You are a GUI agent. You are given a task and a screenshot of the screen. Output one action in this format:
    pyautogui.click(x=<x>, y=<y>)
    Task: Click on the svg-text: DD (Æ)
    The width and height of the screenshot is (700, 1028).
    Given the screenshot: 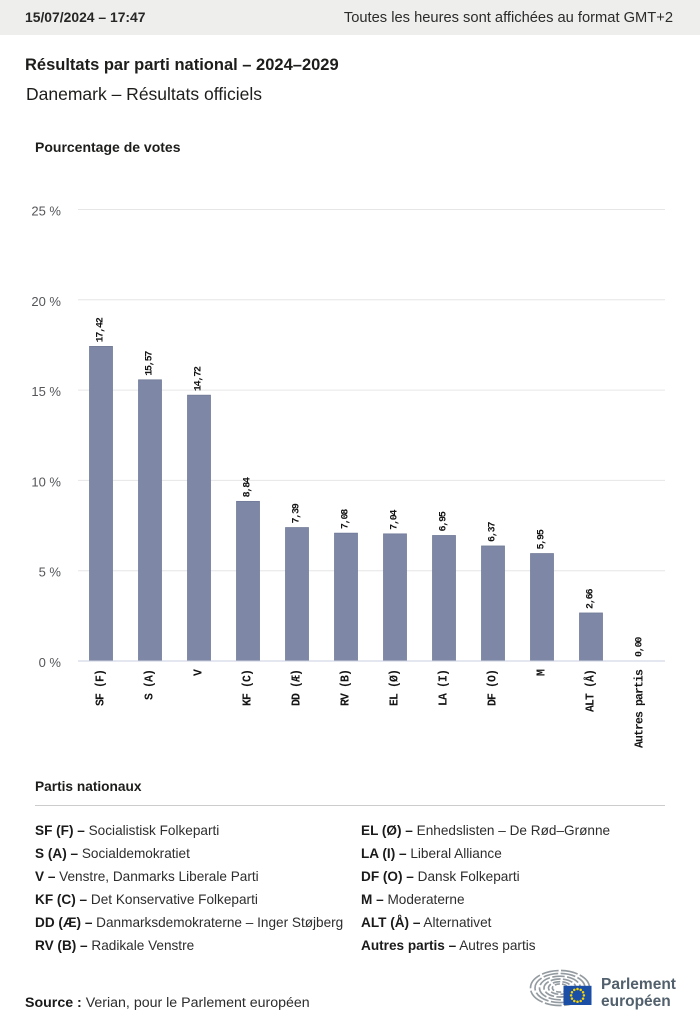 What is the action you would take?
    pyautogui.click(x=297, y=688)
    